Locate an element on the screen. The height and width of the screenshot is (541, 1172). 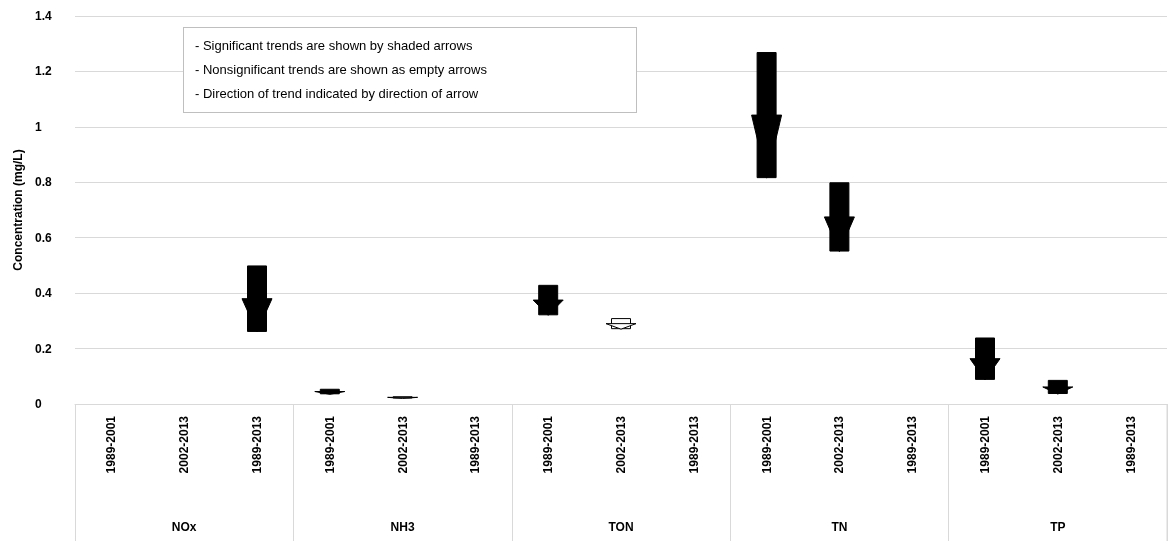
y-tick-label: 1 is located at coordinates (38, 126).